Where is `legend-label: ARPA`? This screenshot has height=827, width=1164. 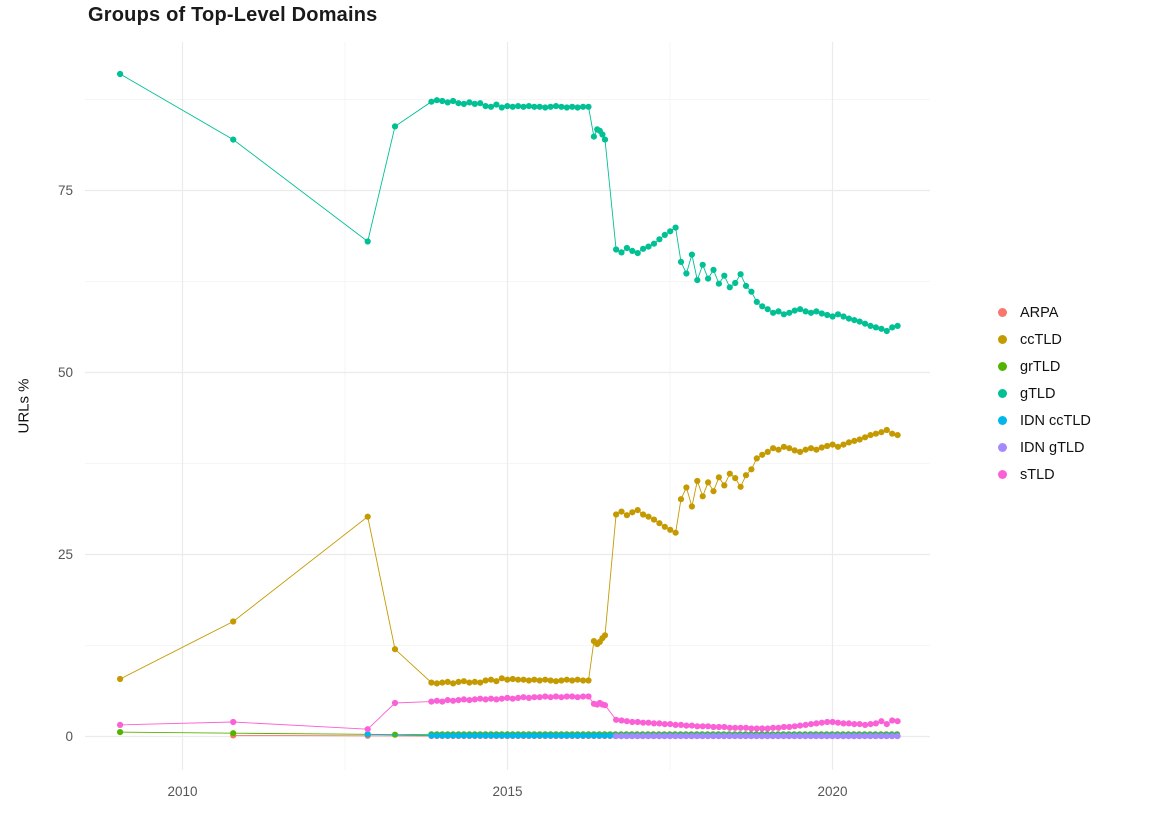
legend-label: ARPA is located at coordinates (1039, 312).